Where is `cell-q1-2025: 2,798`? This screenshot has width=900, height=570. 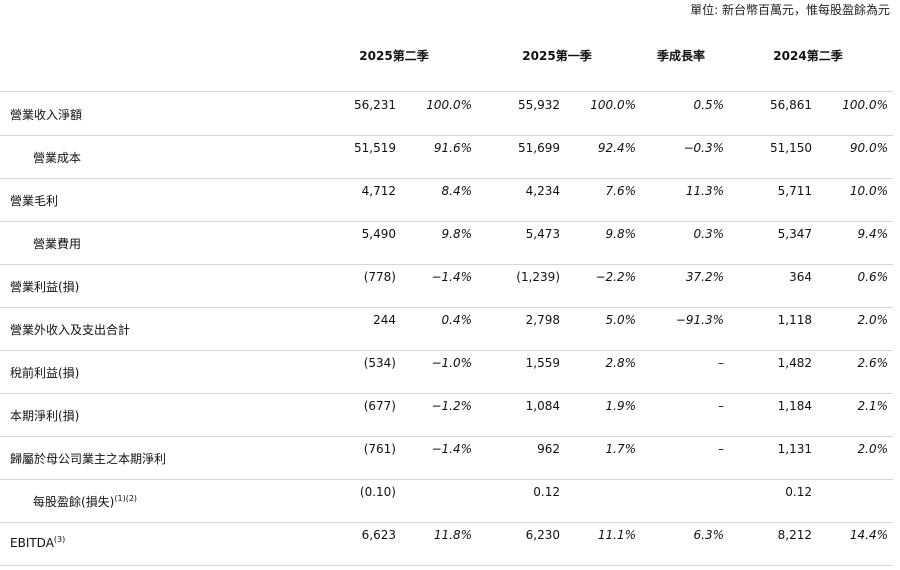
cell-q1-2025: 2,798 is located at coordinates (542, 320).